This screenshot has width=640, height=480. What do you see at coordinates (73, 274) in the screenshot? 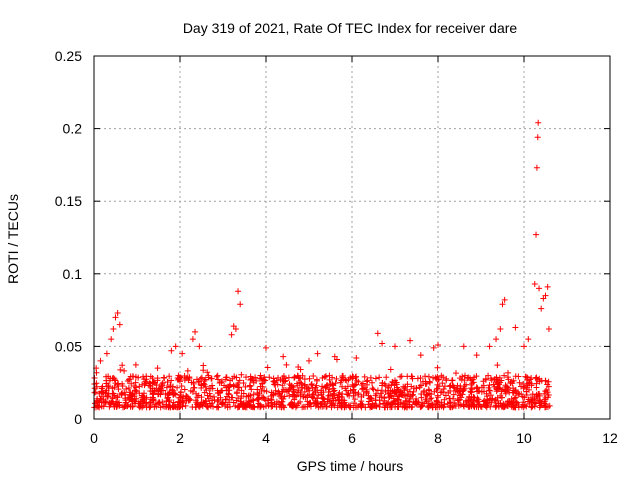
I see `y-tick-label: 0.1` at bounding box center [73, 274].